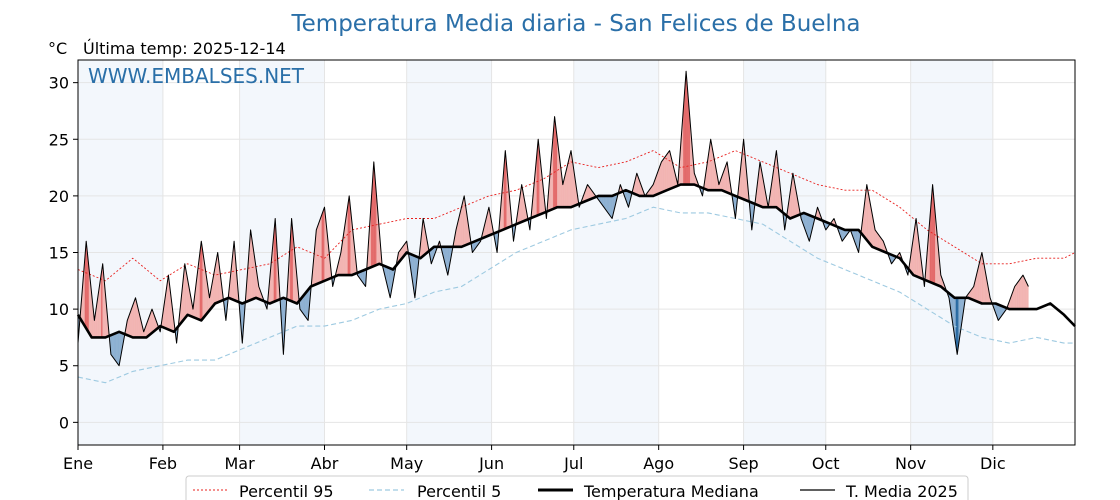 The height and width of the screenshot is (500, 1120). What do you see at coordinates (57, 48) in the screenshot?
I see `unit-label: °C` at bounding box center [57, 48].